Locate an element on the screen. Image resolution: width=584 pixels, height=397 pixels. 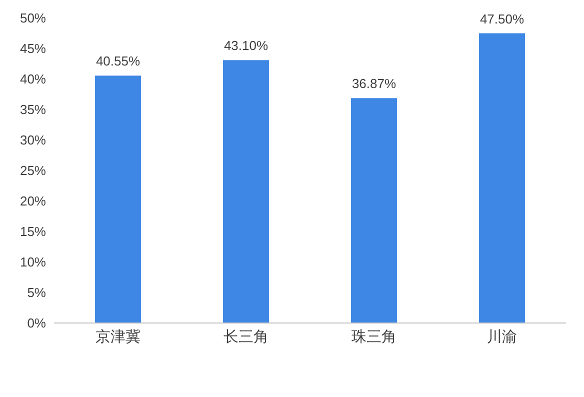
x-tick-label: 珠三角 is located at coordinates (374, 337).